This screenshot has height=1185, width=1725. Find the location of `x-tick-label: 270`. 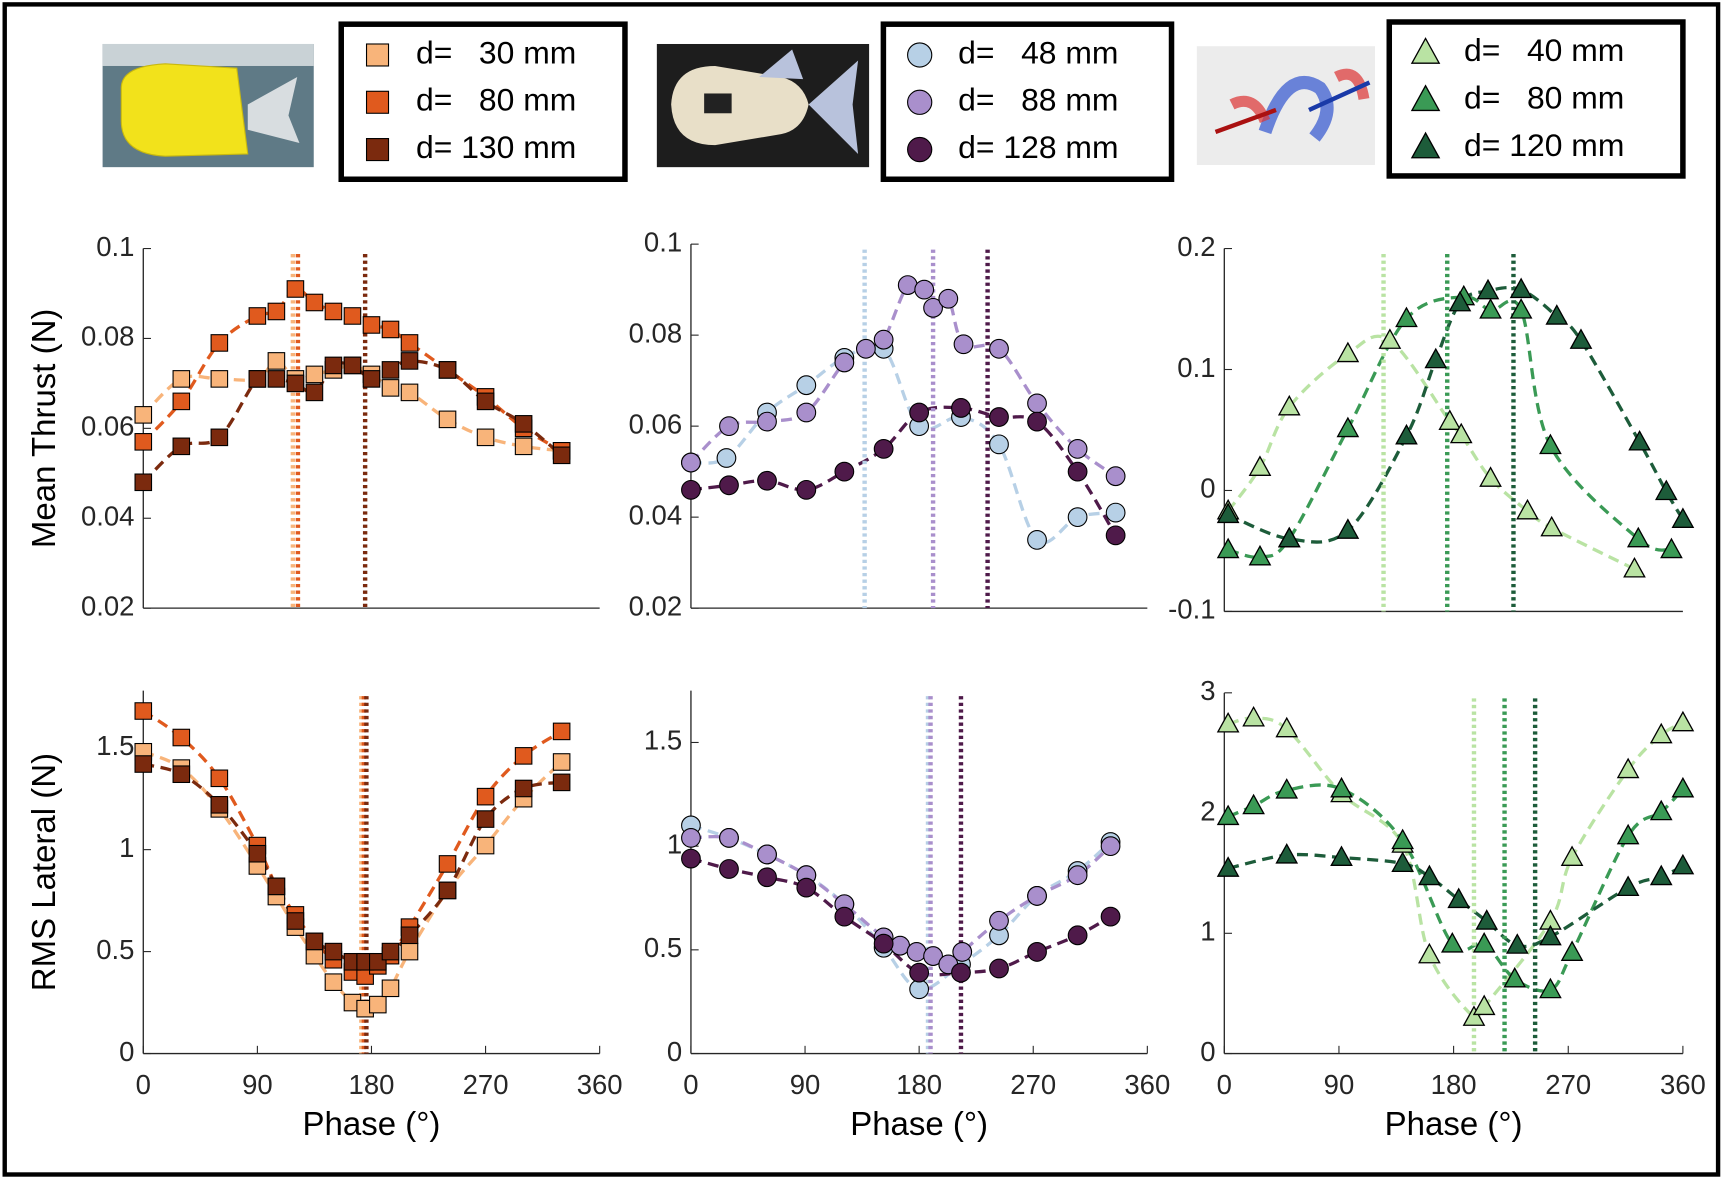

x-tick-label: 270 is located at coordinates (1033, 1084).